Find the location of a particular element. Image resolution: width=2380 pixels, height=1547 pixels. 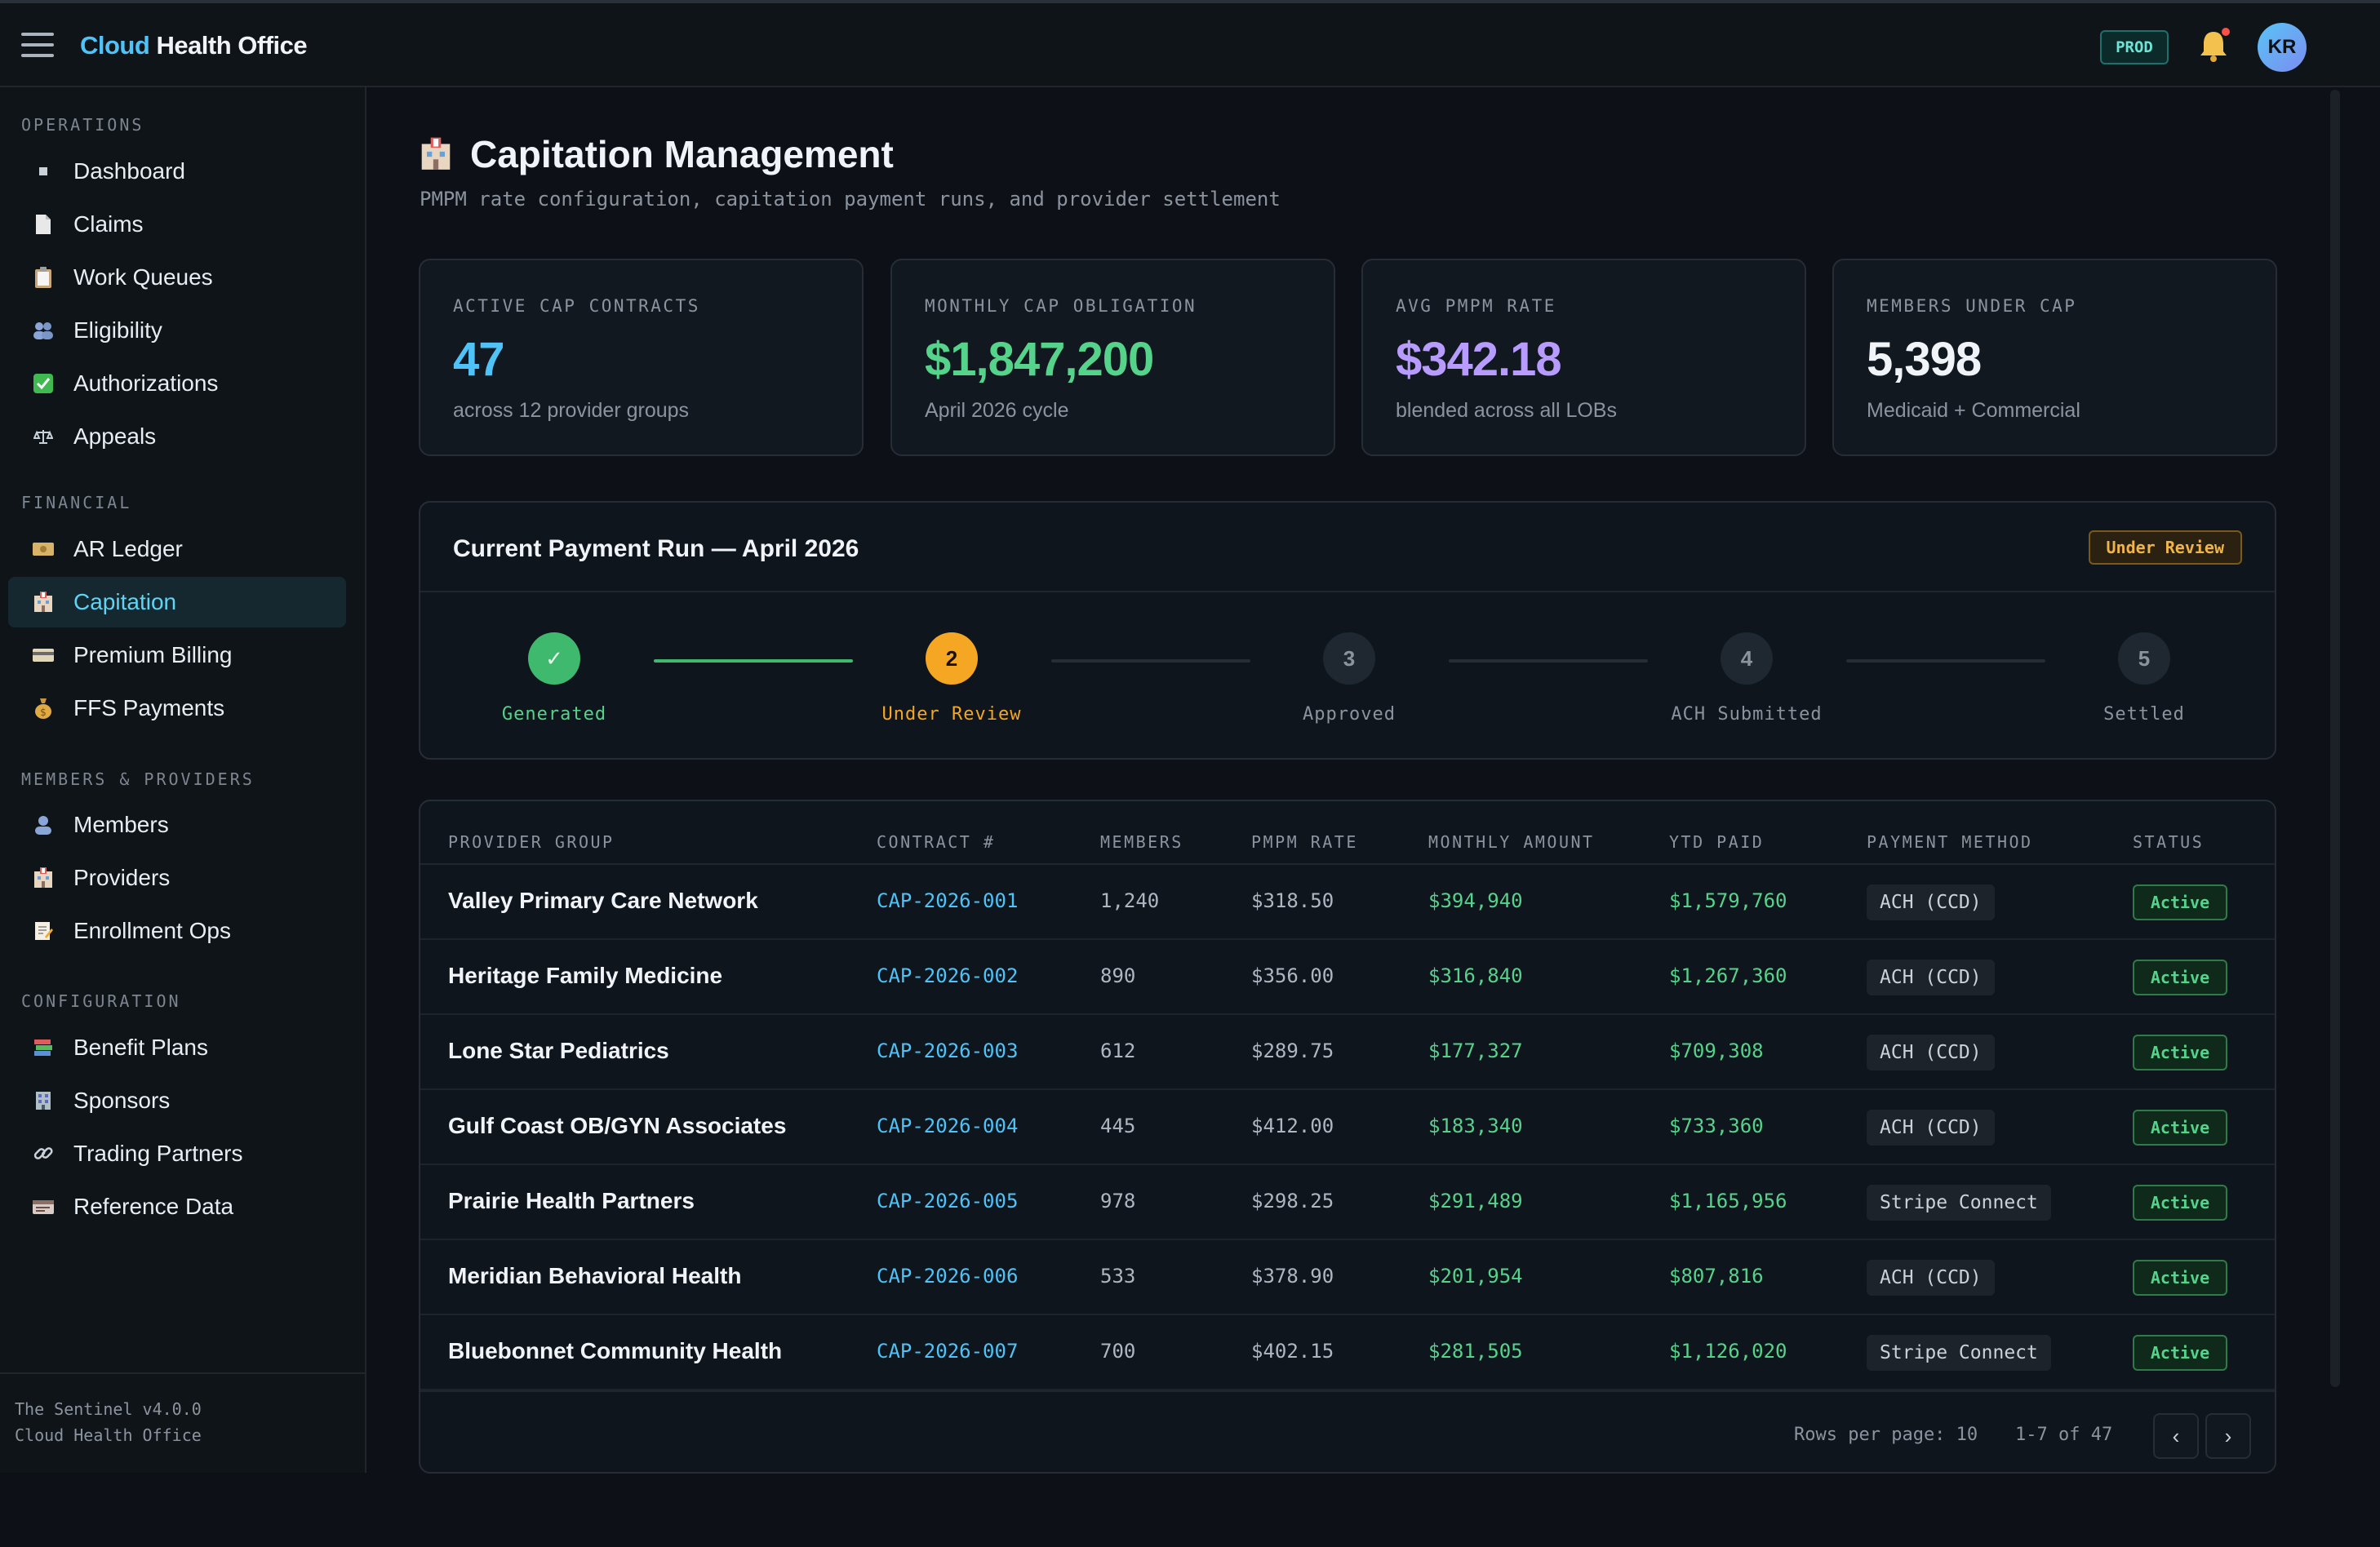

column-header-members: MEMBERS is located at coordinates (1141, 842).